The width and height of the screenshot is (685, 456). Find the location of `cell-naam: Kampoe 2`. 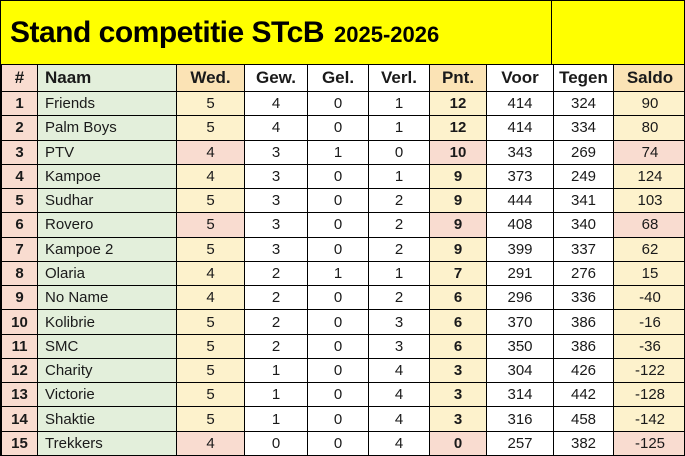

cell-naam: Kampoe 2 is located at coordinates (107, 249).